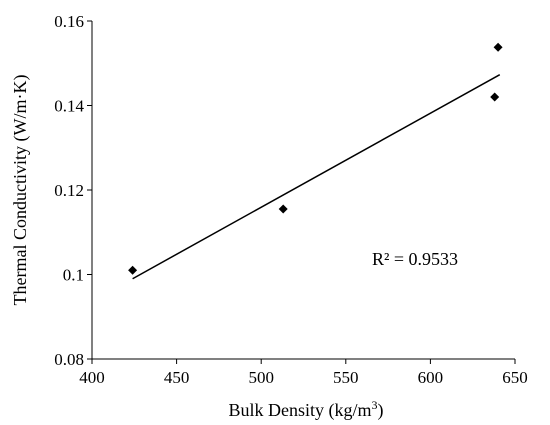 This screenshot has height=425, width=550. Describe the element at coordinates (69, 106) in the screenshot. I see `y-tick-label: 0.14` at that location.